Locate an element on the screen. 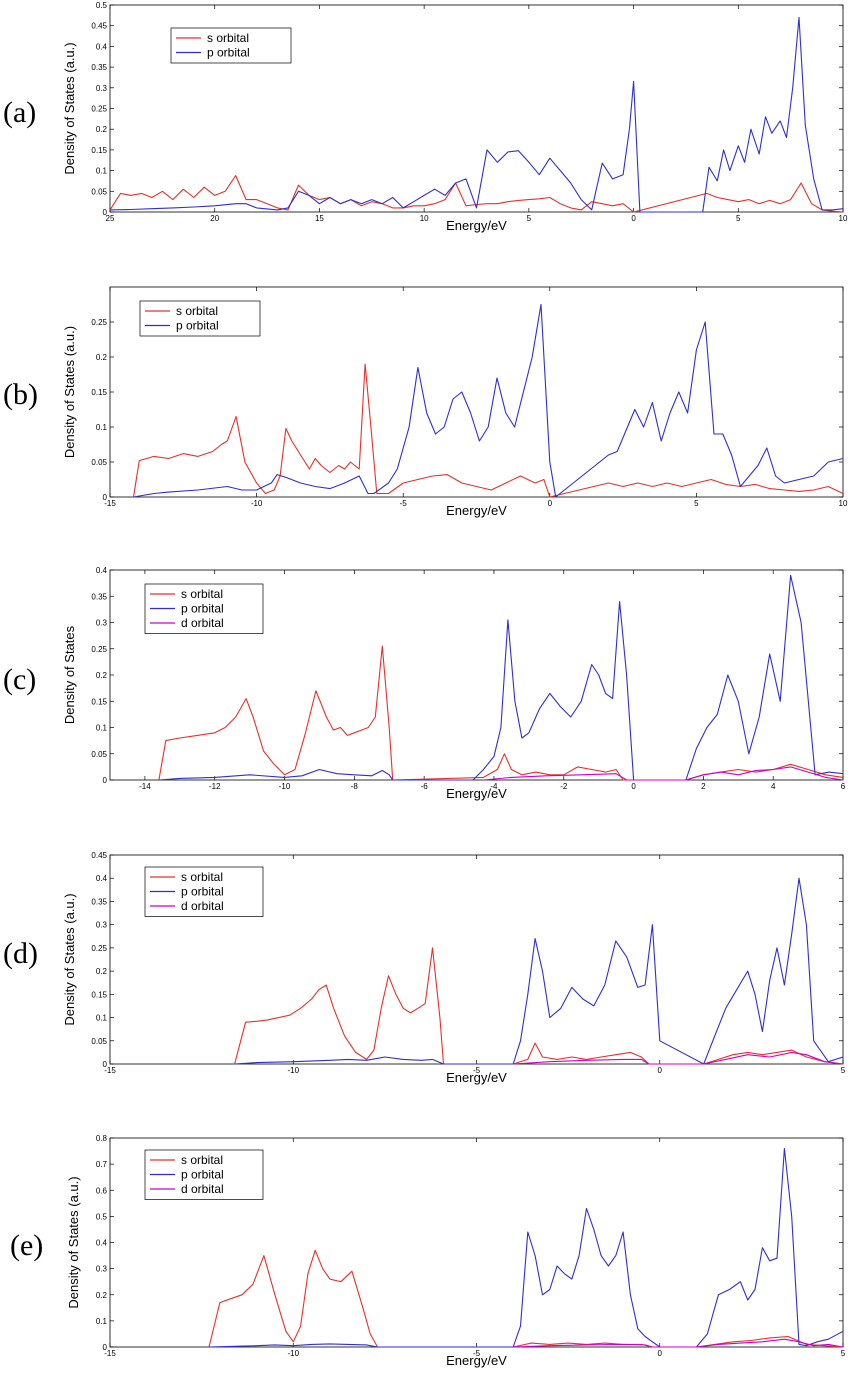 The width and height of the screenshot is (850, 1373). x-tick-label: -6 is located at coordinates (425, 786).